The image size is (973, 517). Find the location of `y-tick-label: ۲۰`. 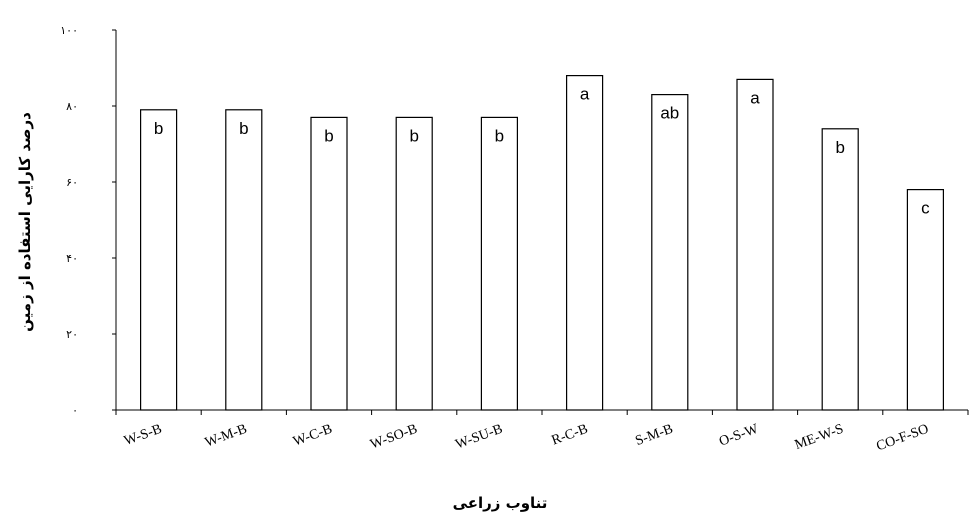

y-tick-label: ۲۰ is located at coordinates (72, 334).